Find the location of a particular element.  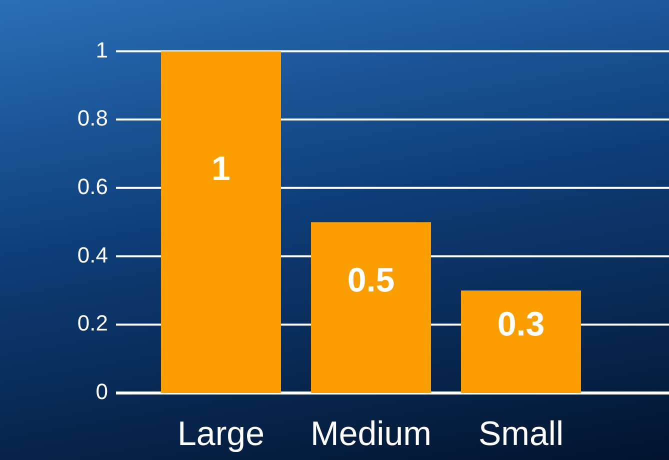

data-label: 0.5 is located at coordinates (371, 280).